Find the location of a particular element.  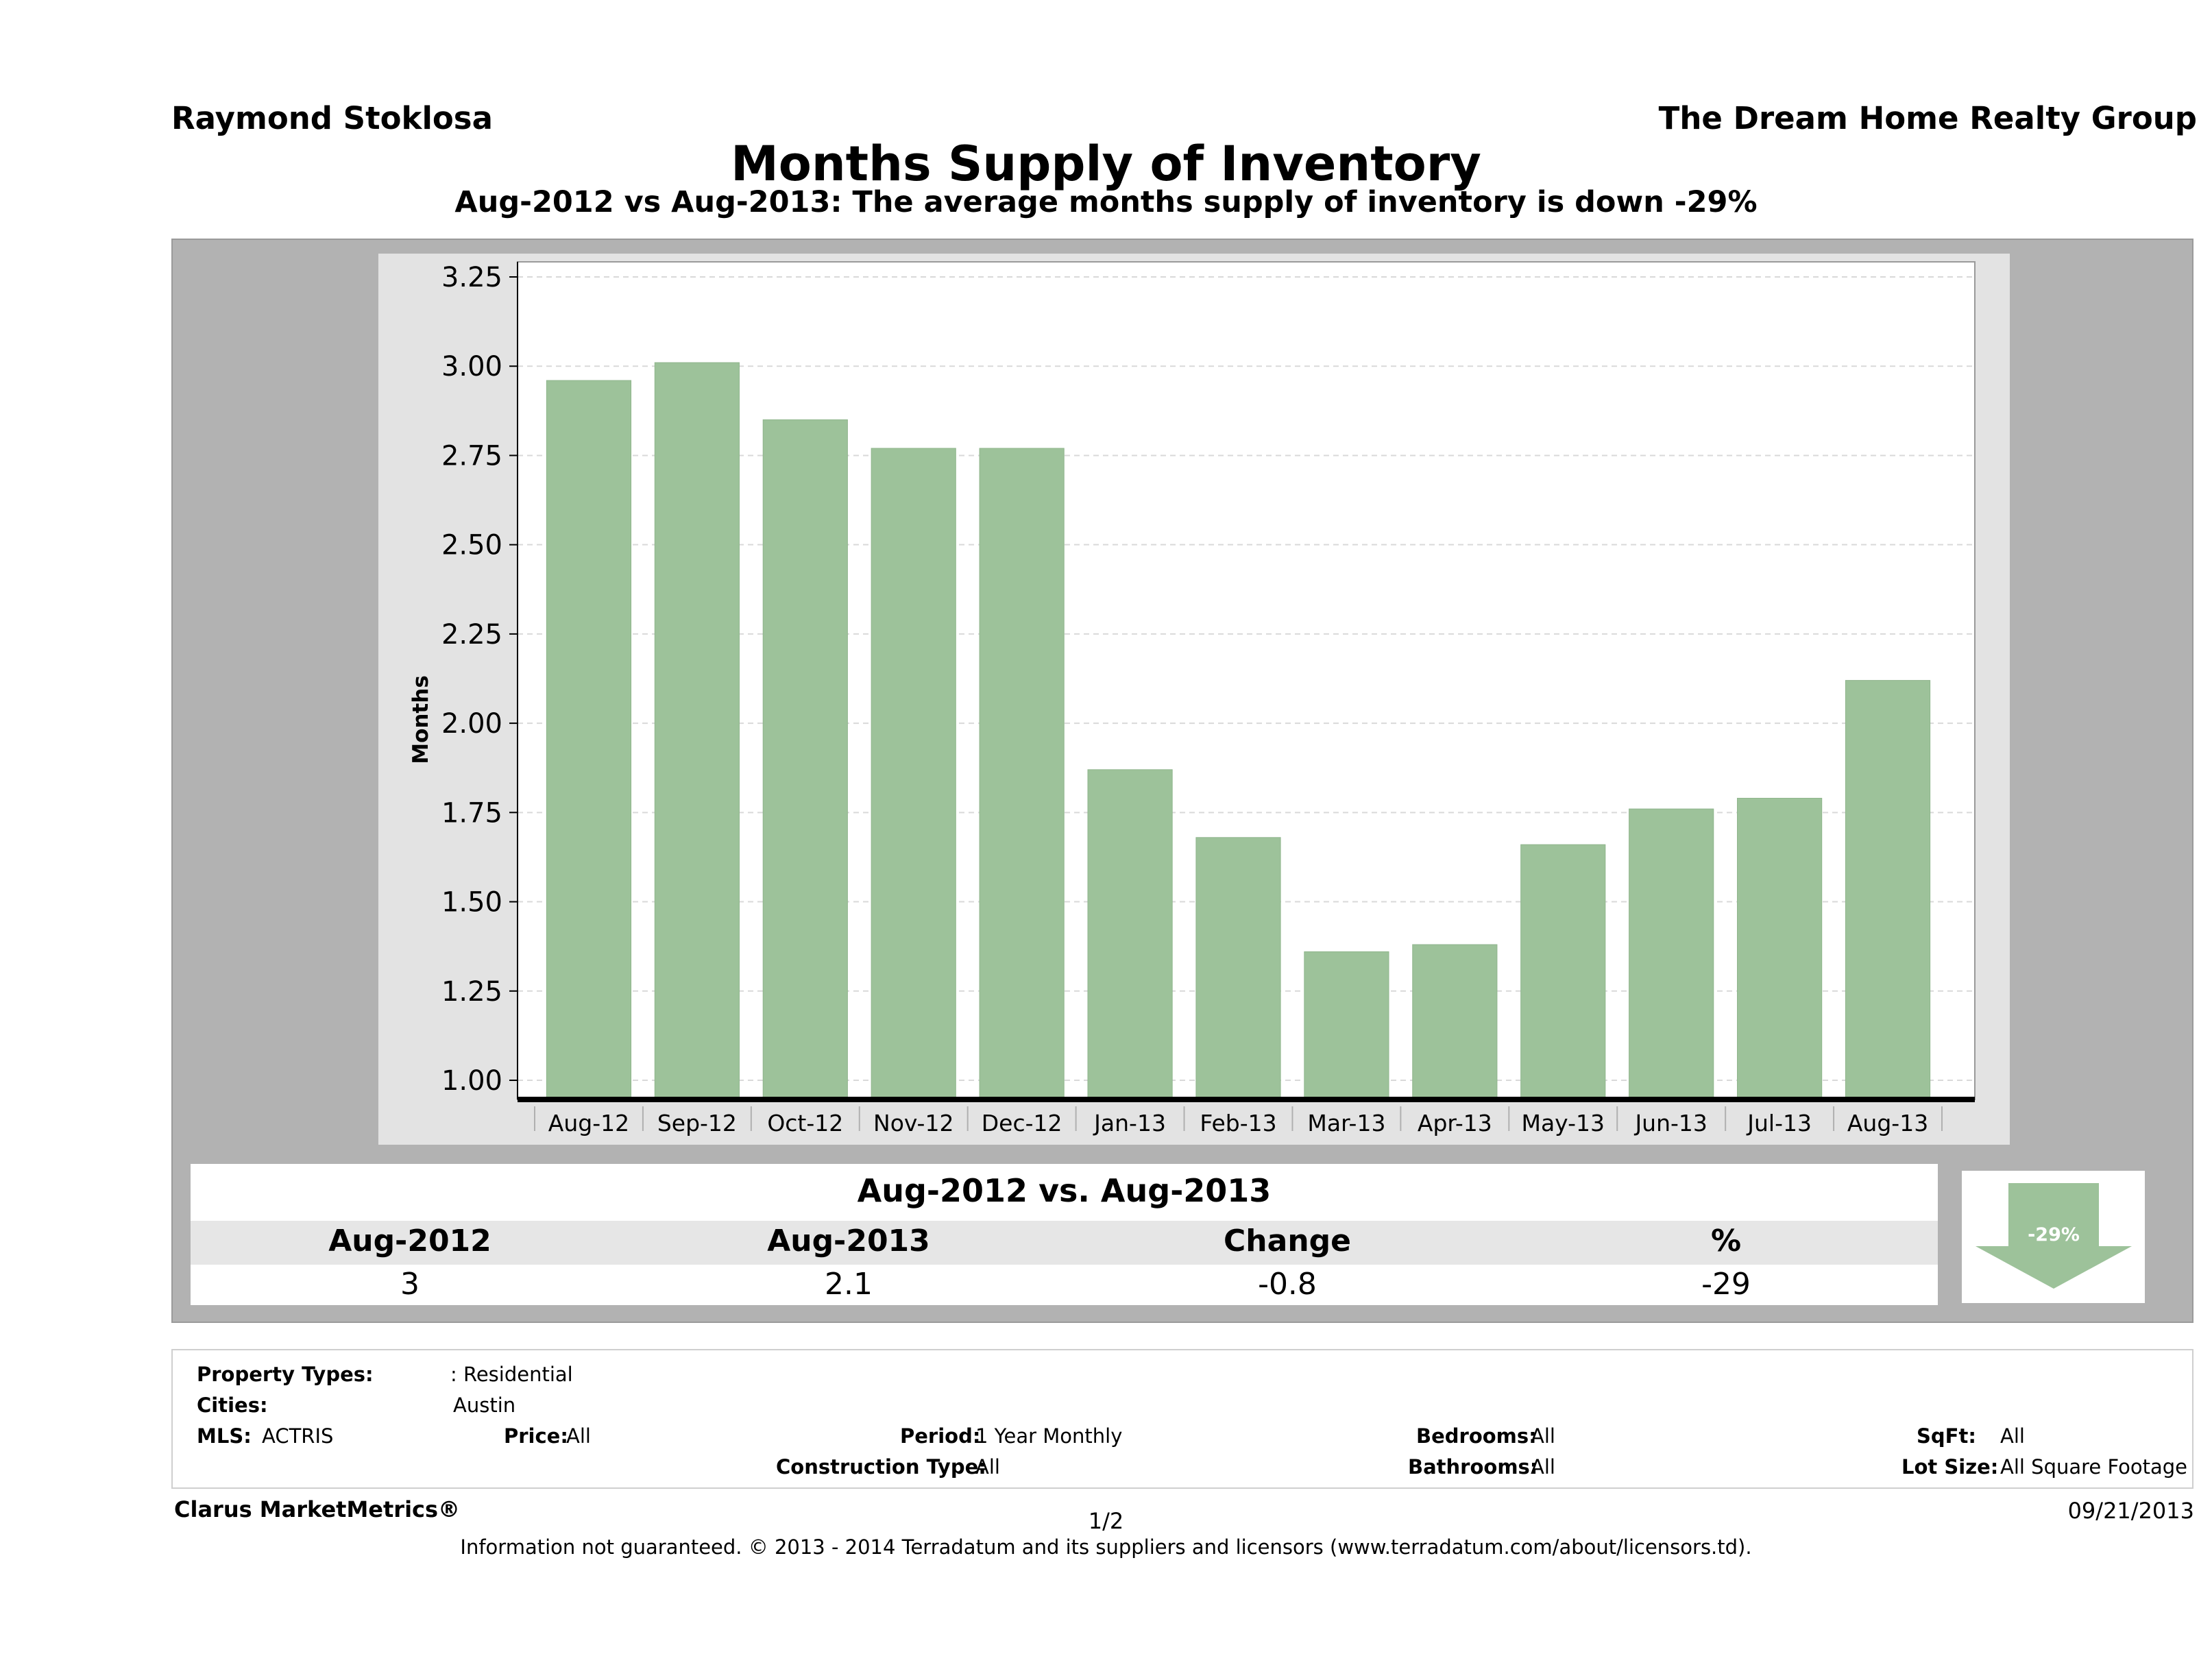

bathrooms-value: All is located at coordinates (1543, 1467).